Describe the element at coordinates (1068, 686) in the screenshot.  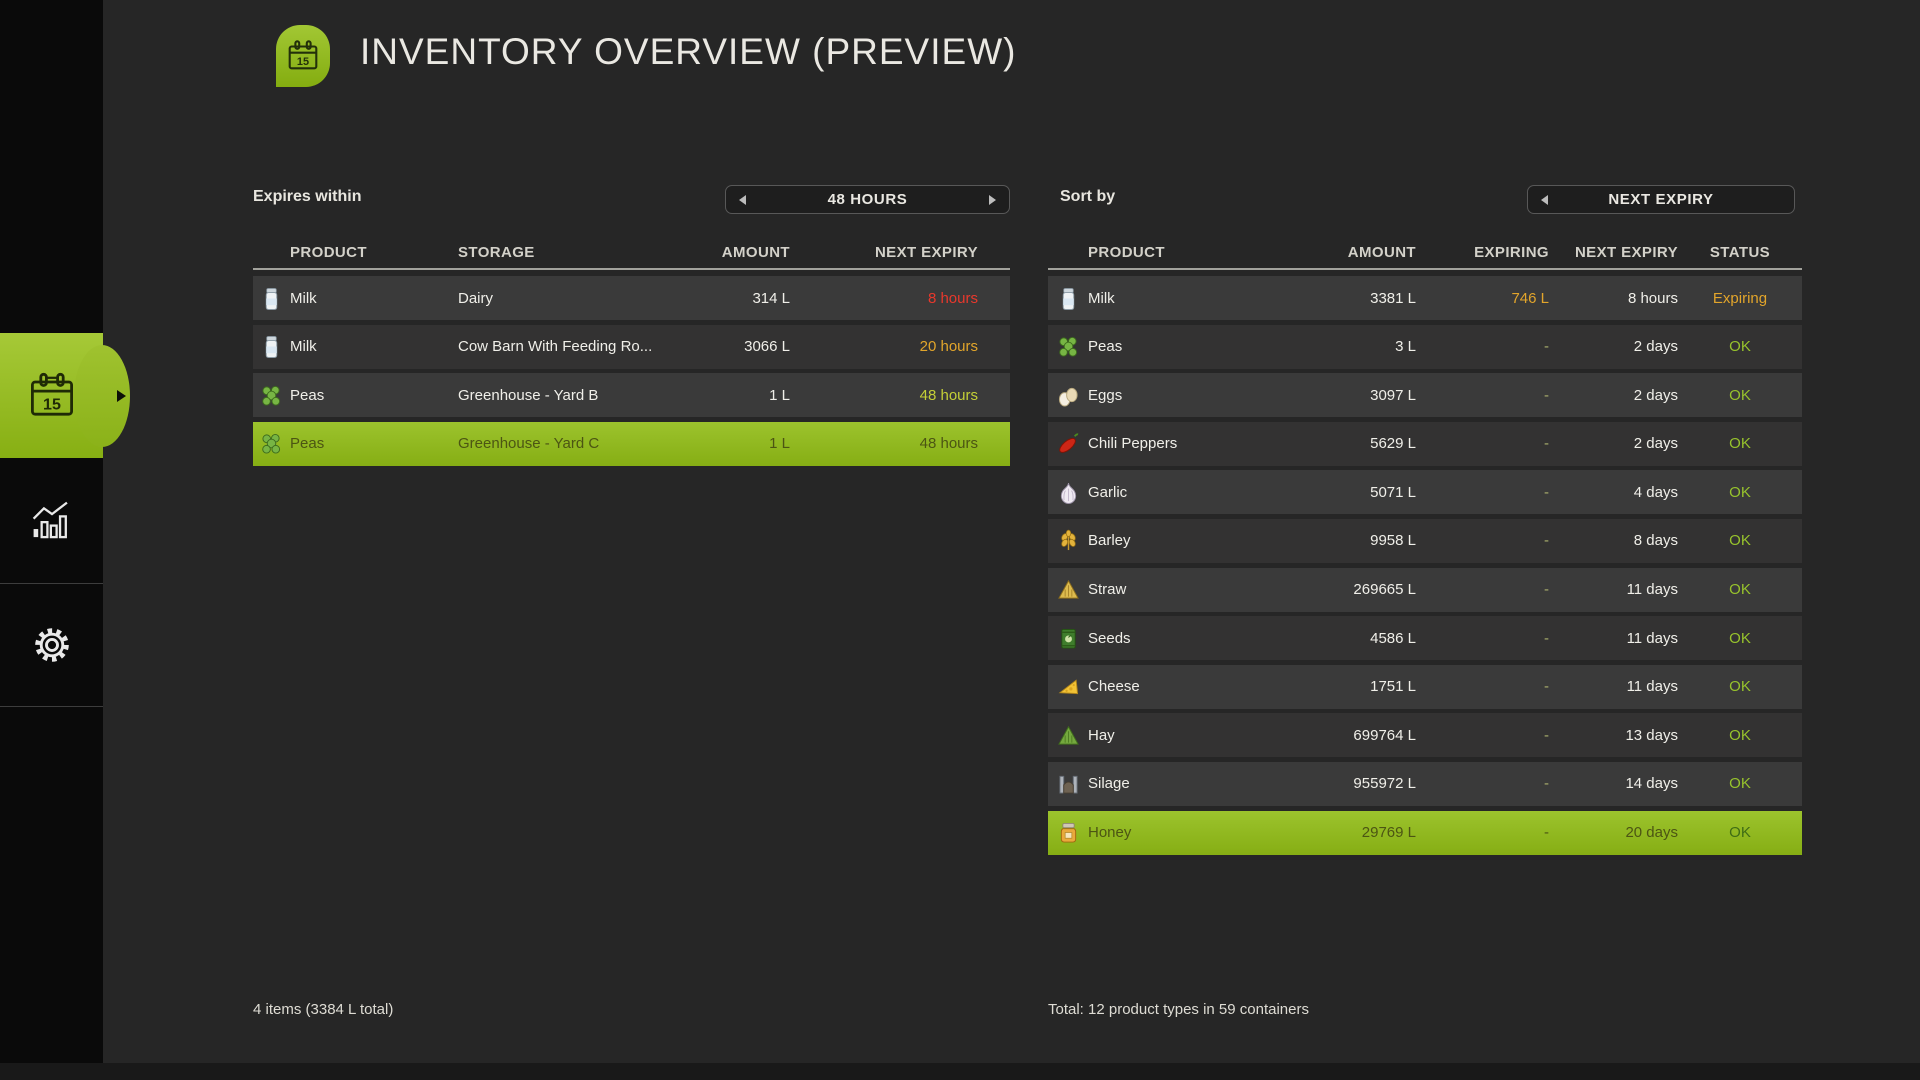
I see `cheese-icon` at that location.